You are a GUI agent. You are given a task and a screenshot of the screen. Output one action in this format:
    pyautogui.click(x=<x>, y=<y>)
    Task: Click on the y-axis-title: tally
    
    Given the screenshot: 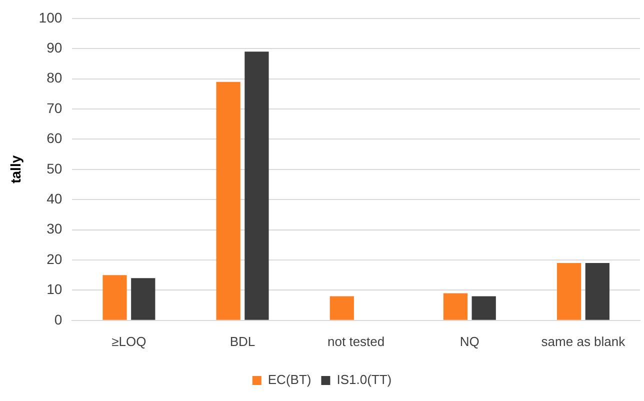 What is the action you would take?
    pyautogui.click(x=15, y=169)
    